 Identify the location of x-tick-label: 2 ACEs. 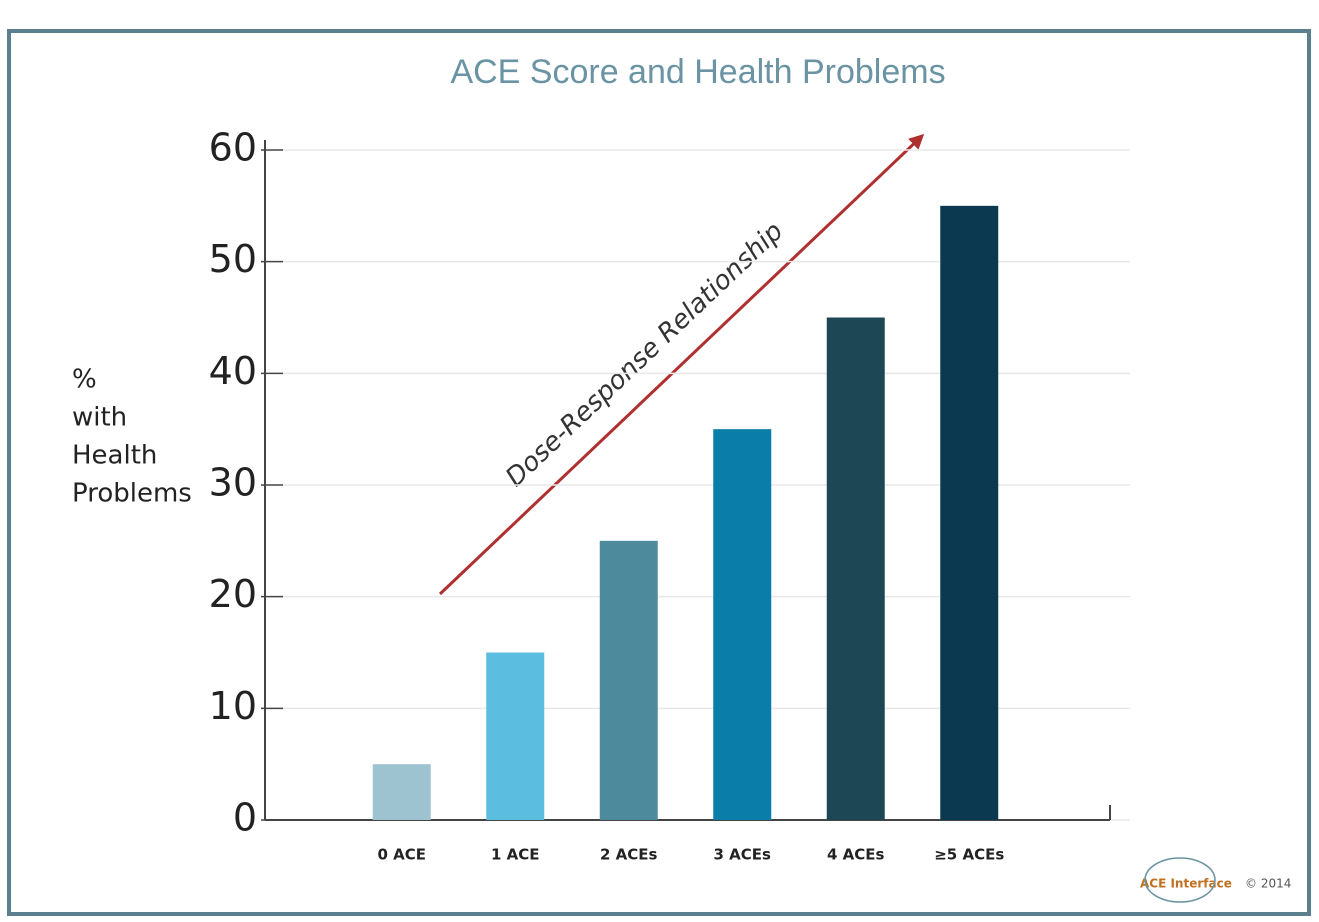
(629, 855).